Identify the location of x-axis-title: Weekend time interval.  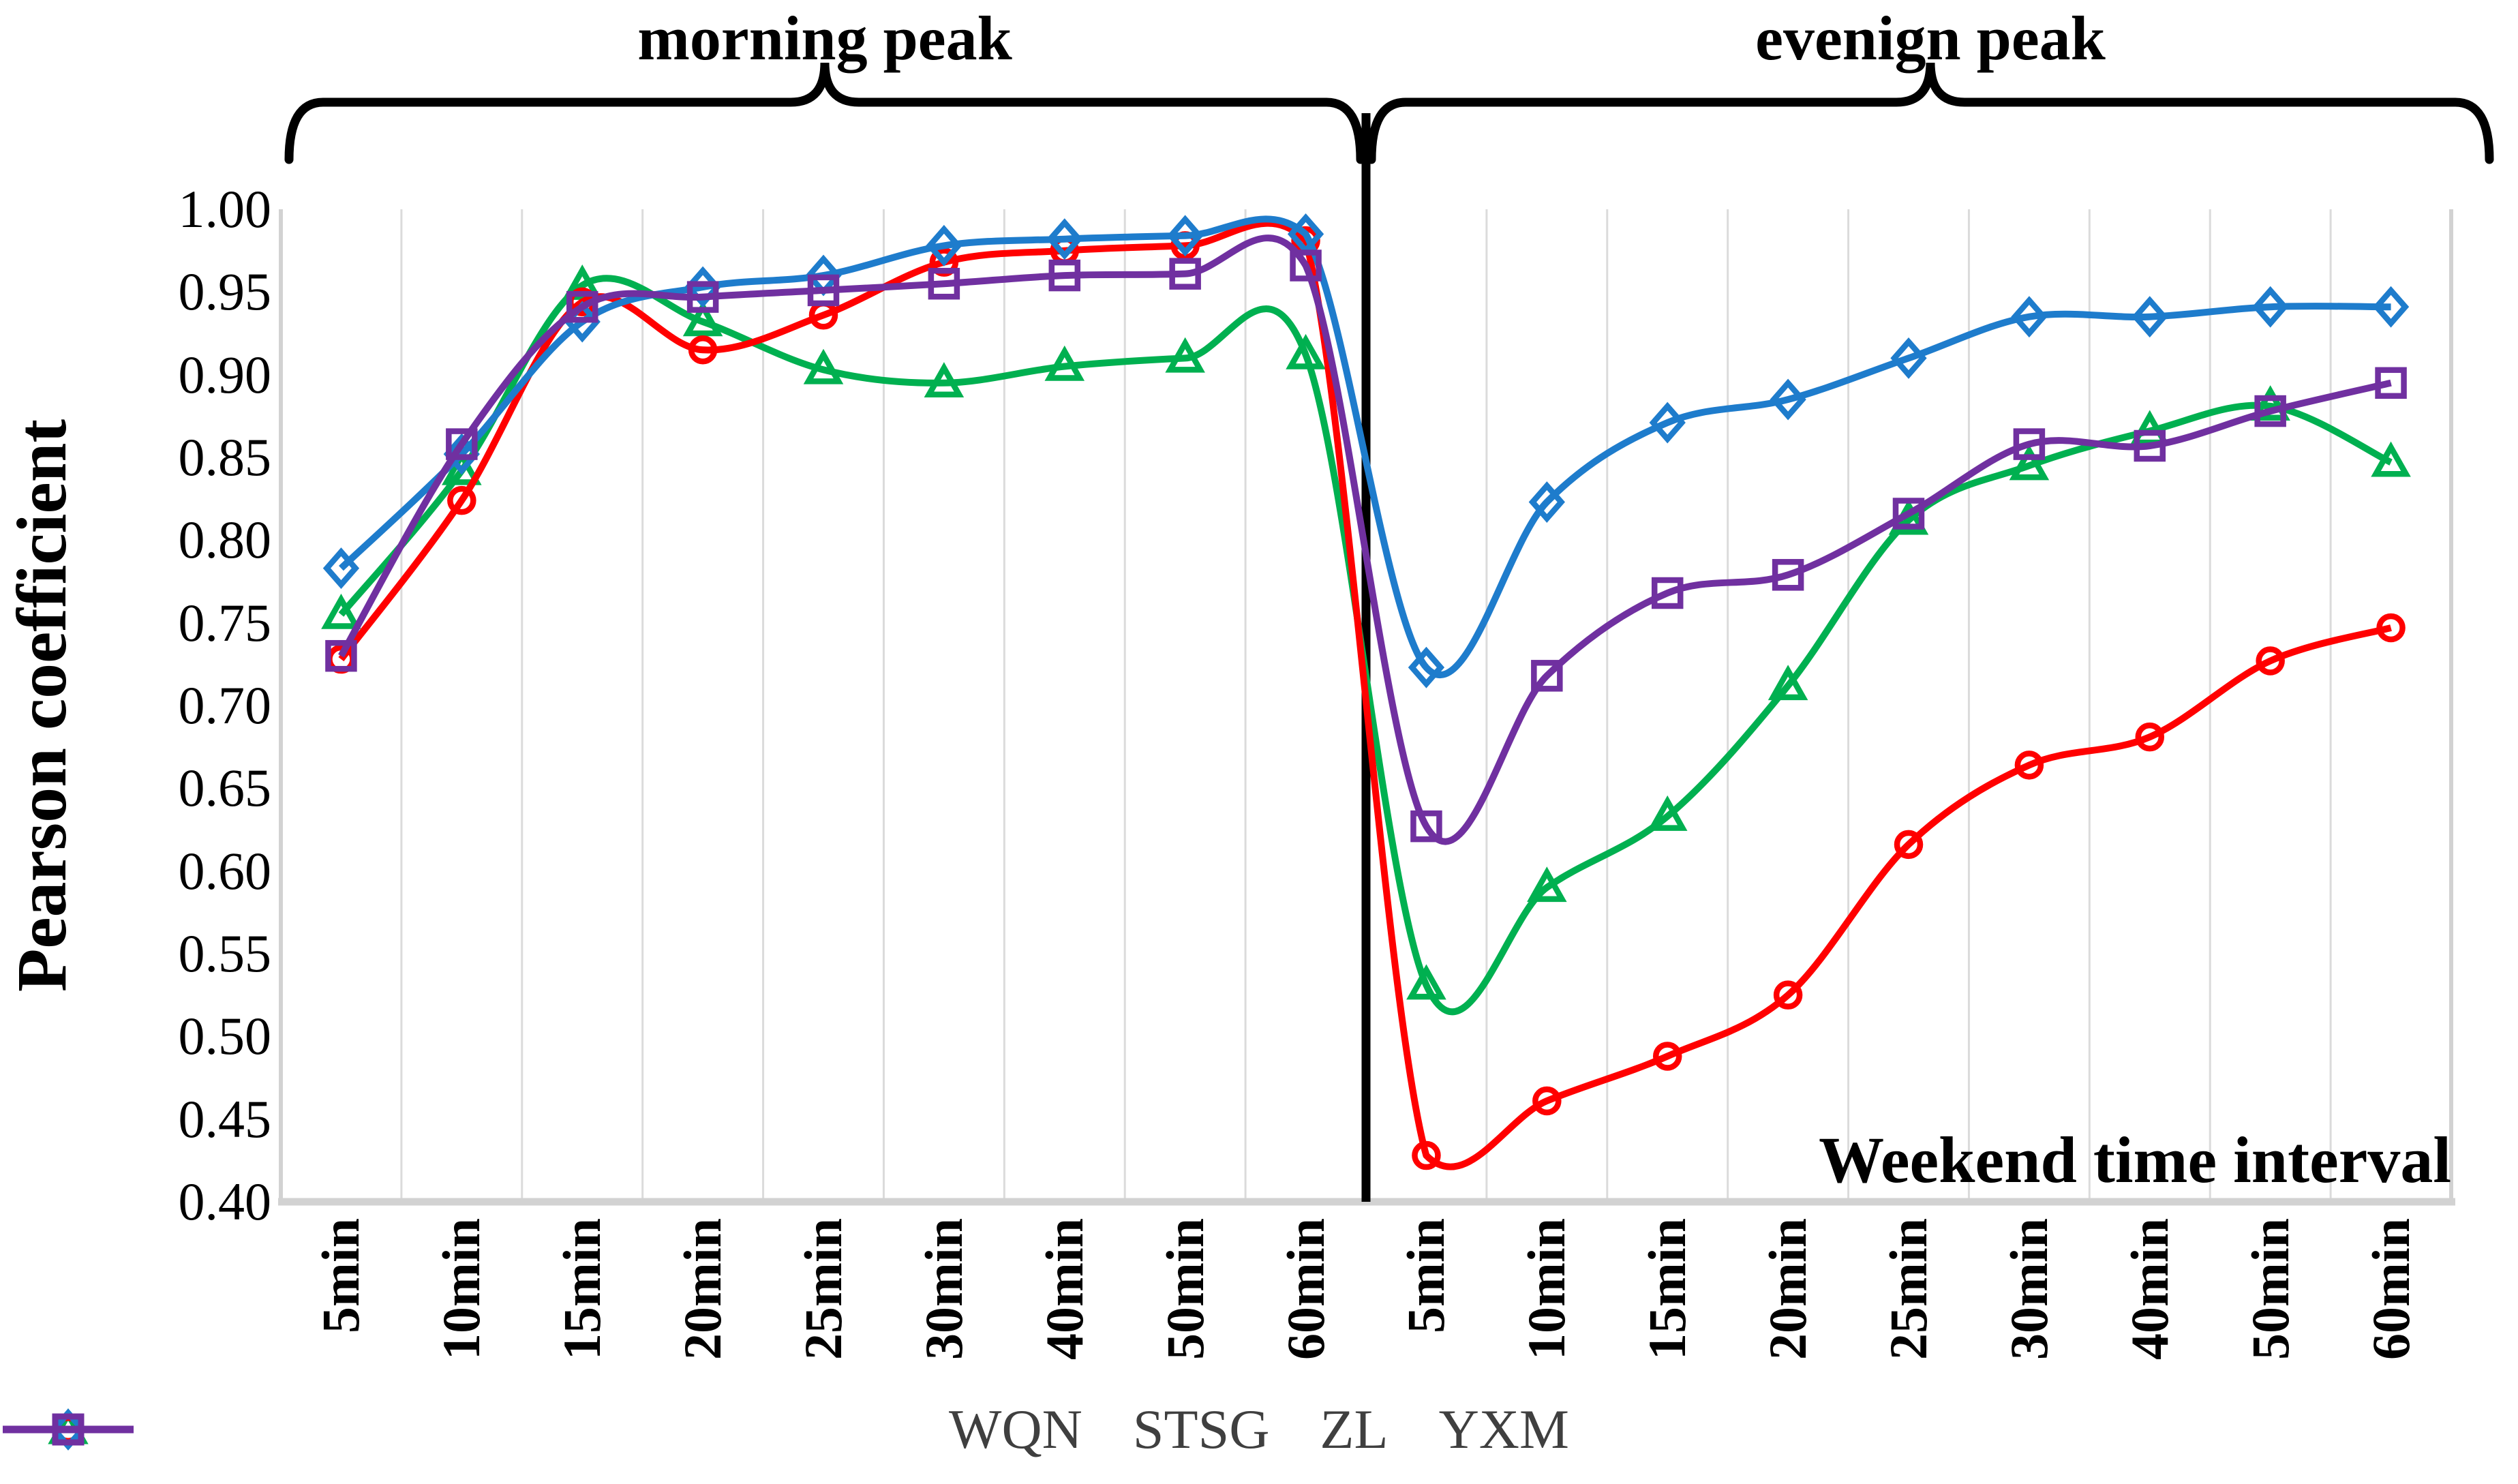
(2135, 1159).